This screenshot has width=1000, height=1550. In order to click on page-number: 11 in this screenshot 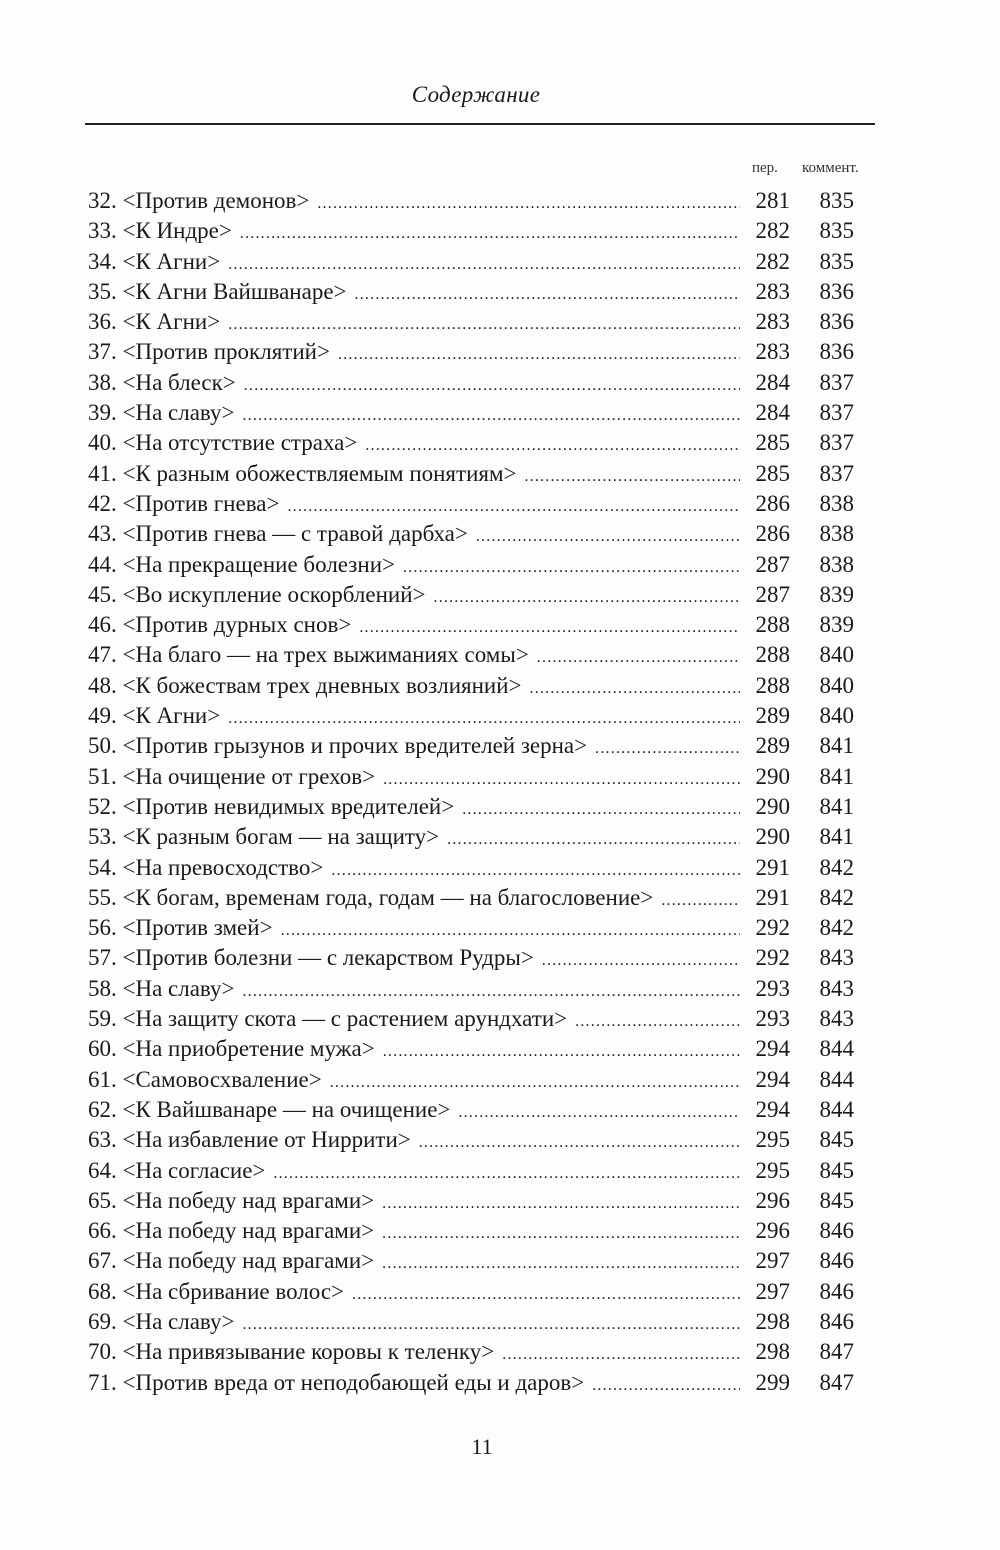, I will do `click(482, 1446)`.